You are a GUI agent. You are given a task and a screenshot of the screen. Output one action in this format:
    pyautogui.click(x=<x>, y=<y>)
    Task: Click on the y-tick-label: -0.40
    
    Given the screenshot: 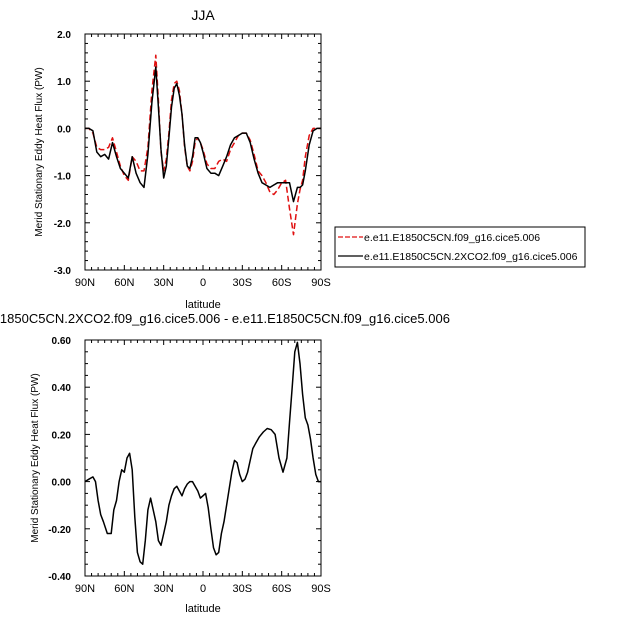 What is the action you would take?
    pyautogui.click(x=59, y=577)
    